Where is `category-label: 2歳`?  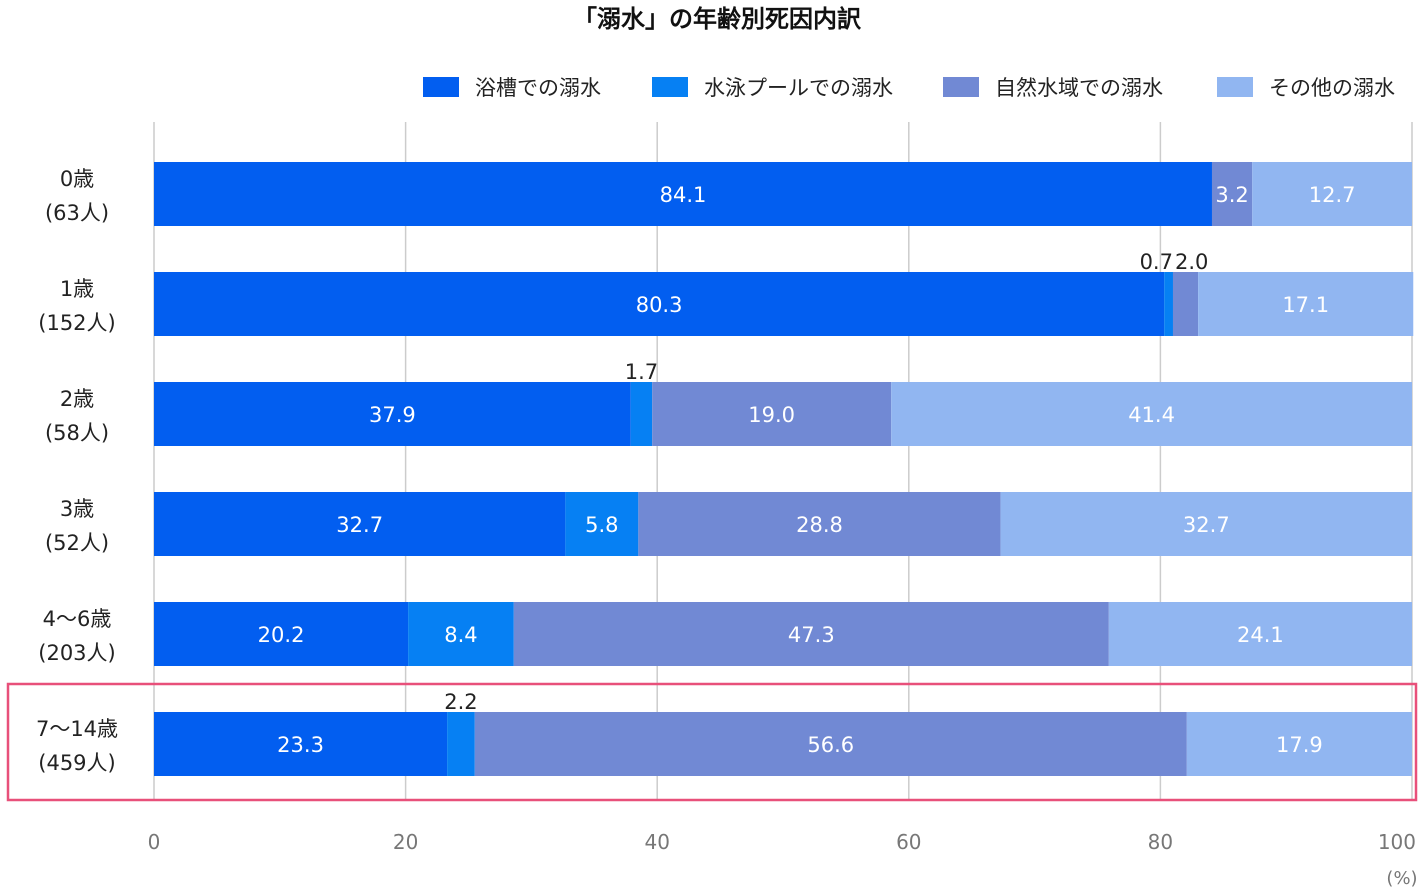
category-label: 2歳 is located at coordinates (77, 399).